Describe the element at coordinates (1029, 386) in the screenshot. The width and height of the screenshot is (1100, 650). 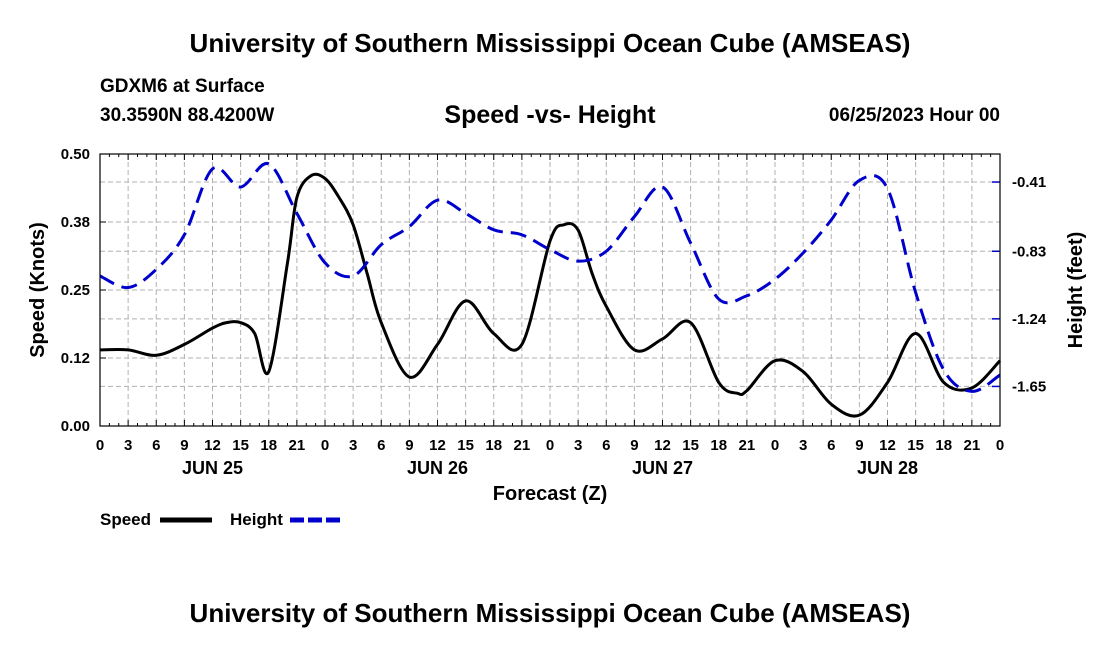
I see `right-tick-label: -1.65` at that location.